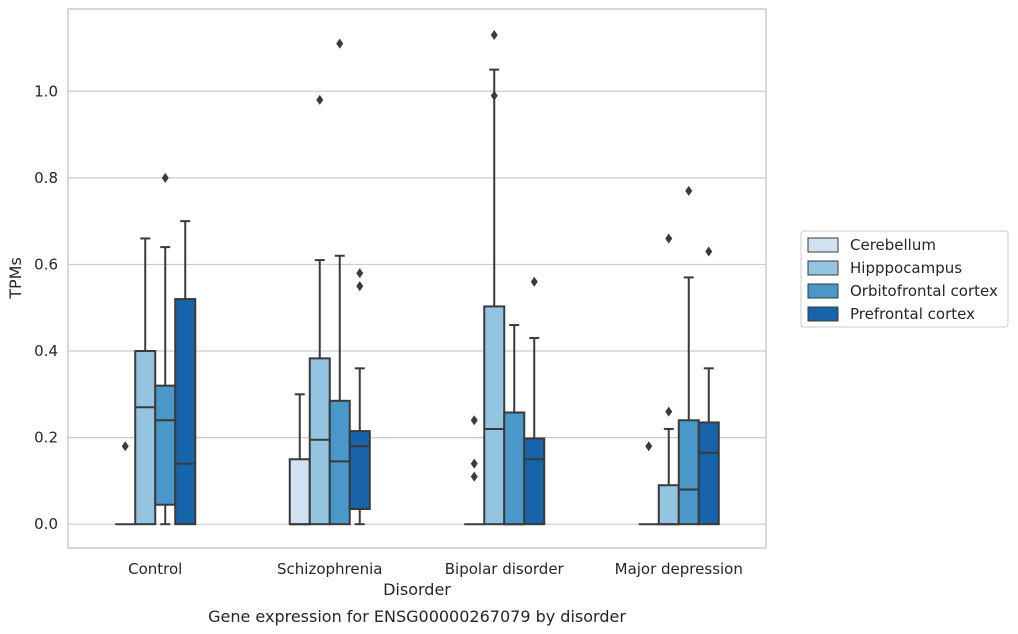  I want to click on x-tick-label: Control, so click(155, 569).